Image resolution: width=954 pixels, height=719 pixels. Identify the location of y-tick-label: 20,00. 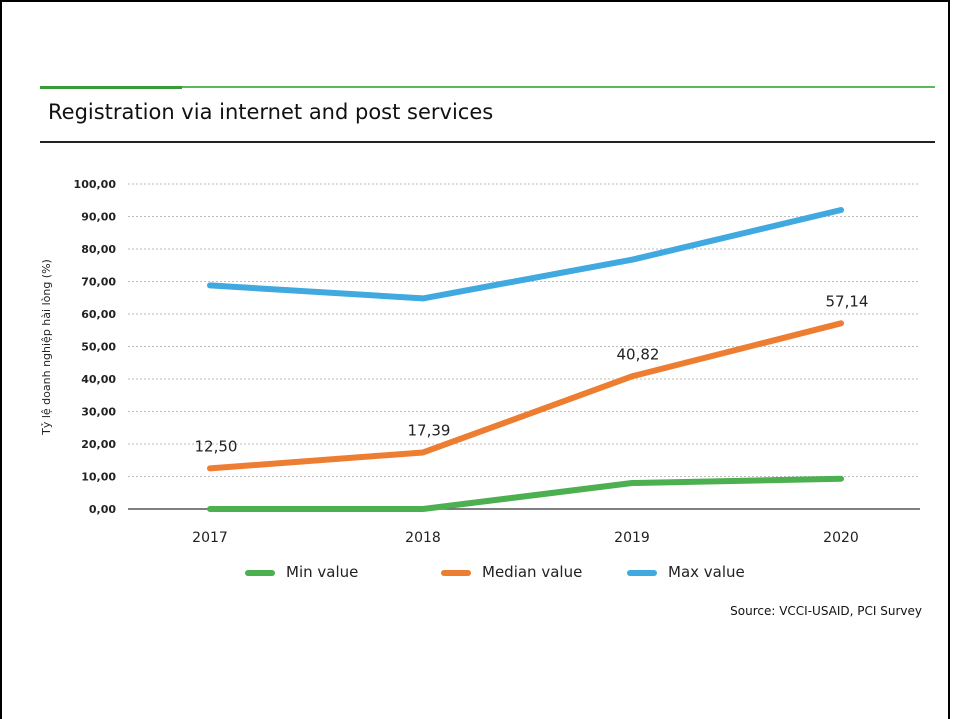
(98, 444).